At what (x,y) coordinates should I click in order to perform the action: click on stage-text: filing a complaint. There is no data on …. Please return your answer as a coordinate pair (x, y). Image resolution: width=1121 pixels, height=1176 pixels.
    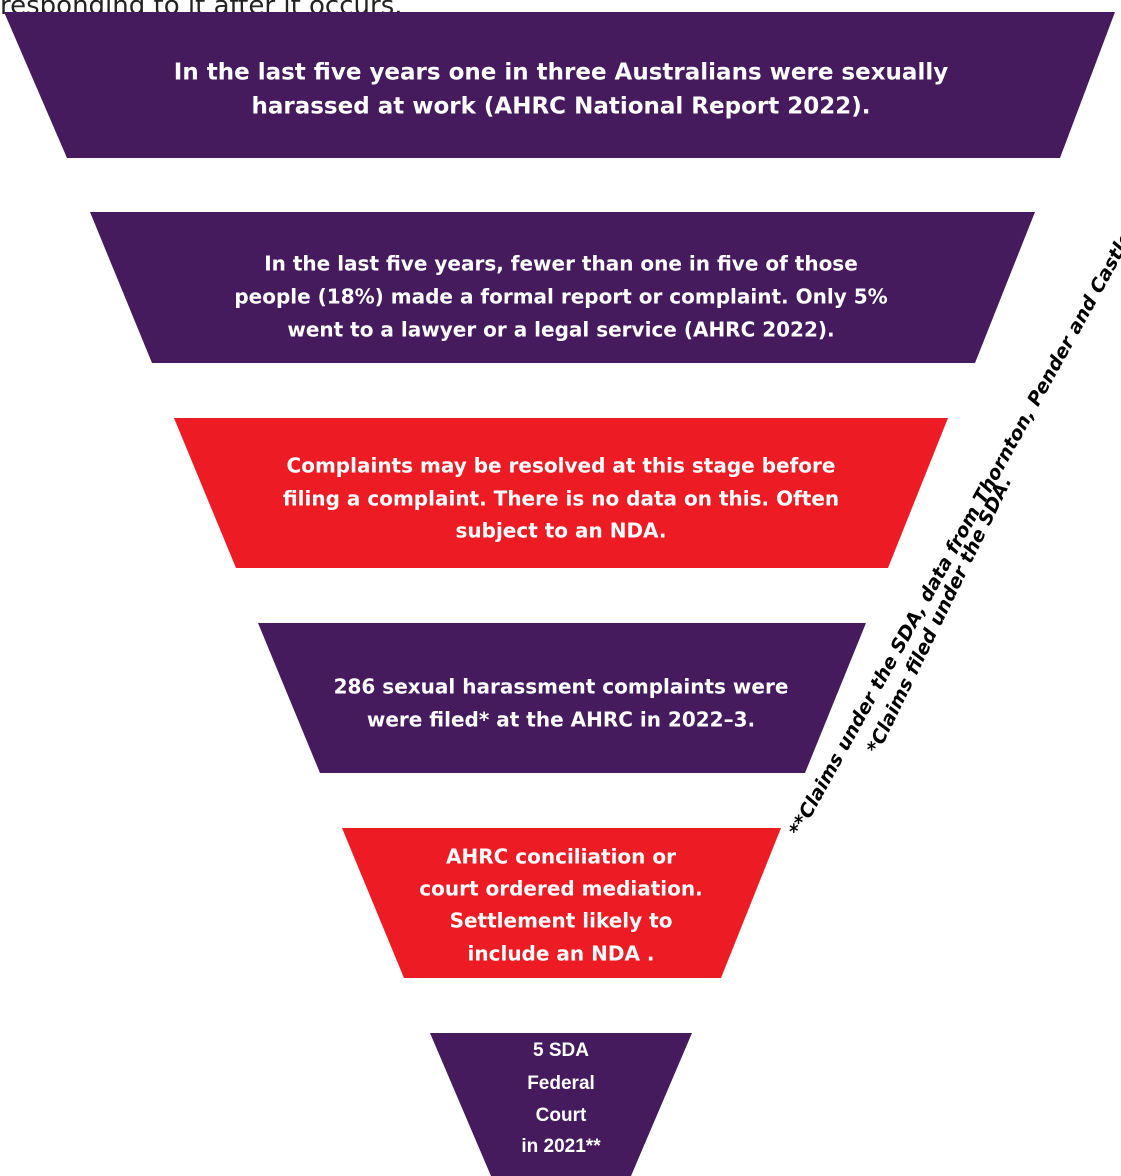
    Looking at the image, I should click on (561, 499).